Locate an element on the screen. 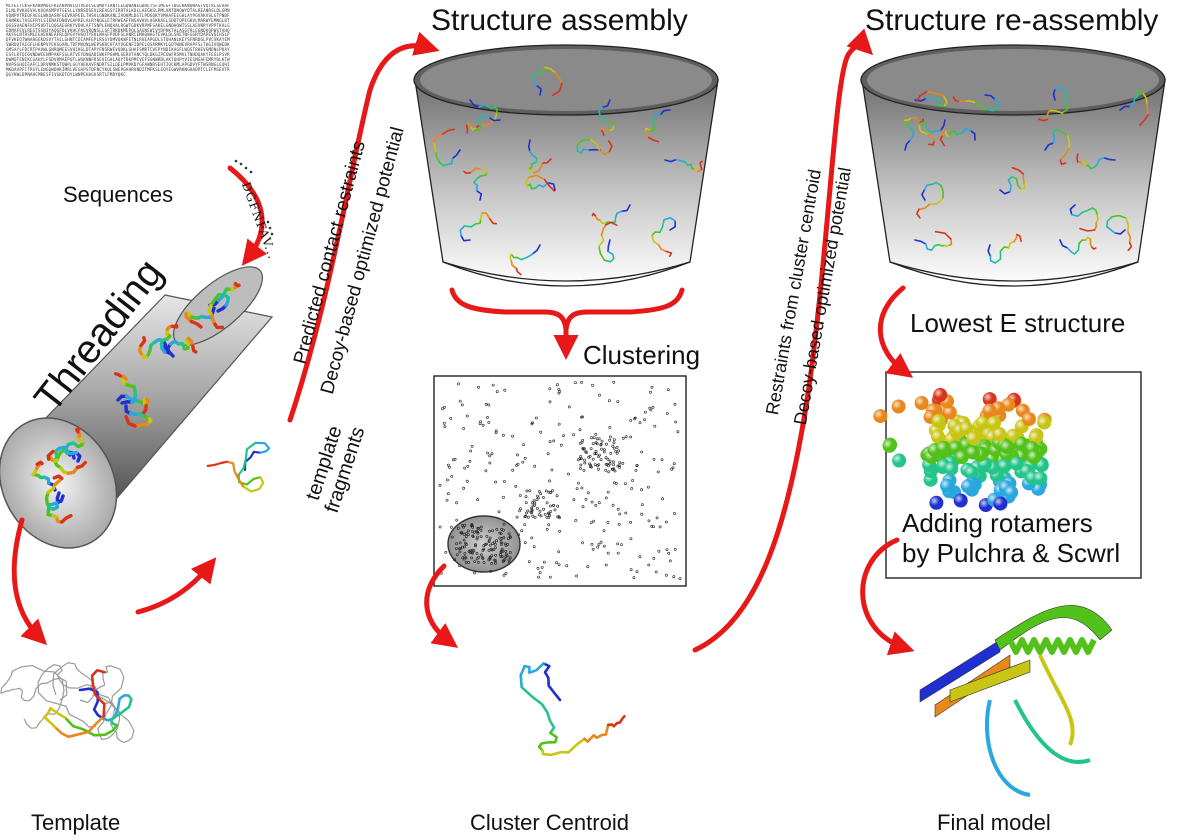 Image resolution: width=1185 pixels, height=840 pixels. sequences-label: Sequences is located at coordinates (118, 194).